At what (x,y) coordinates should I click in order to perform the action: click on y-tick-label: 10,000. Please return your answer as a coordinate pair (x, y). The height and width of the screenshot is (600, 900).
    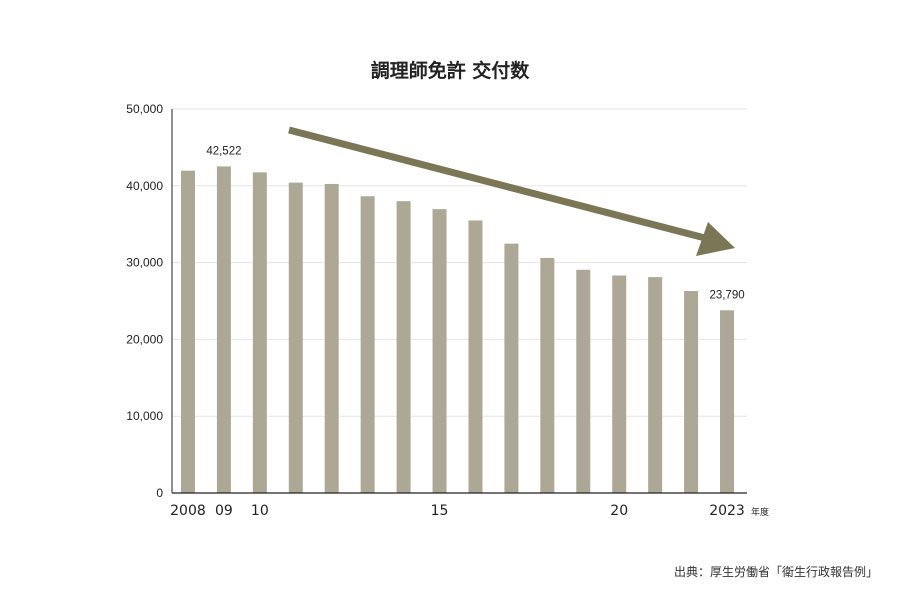
    Looking at the image, I should click on (144, 416).